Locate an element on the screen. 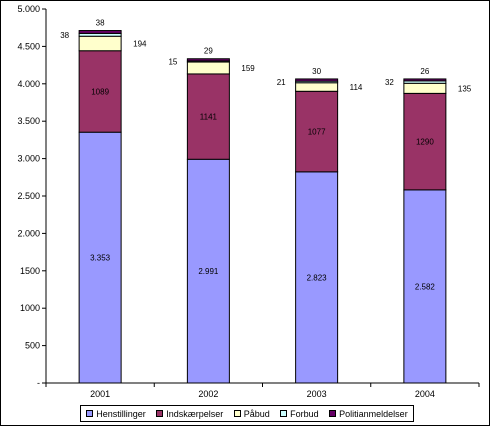  data-label: 1089 is located at coordinates (100, 91).